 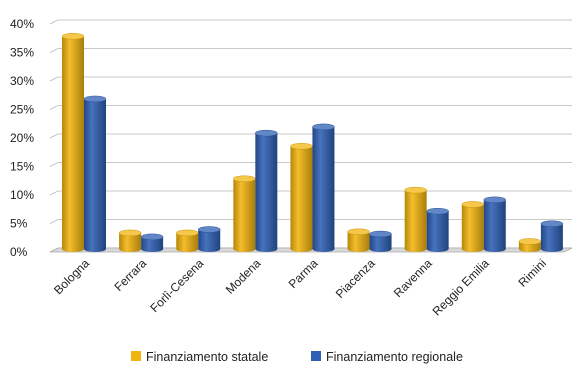 What do you see at coordinates (22, 167) in the screenshot?
I see `y-tick-label: 15%` at bounding box center [22, 167].